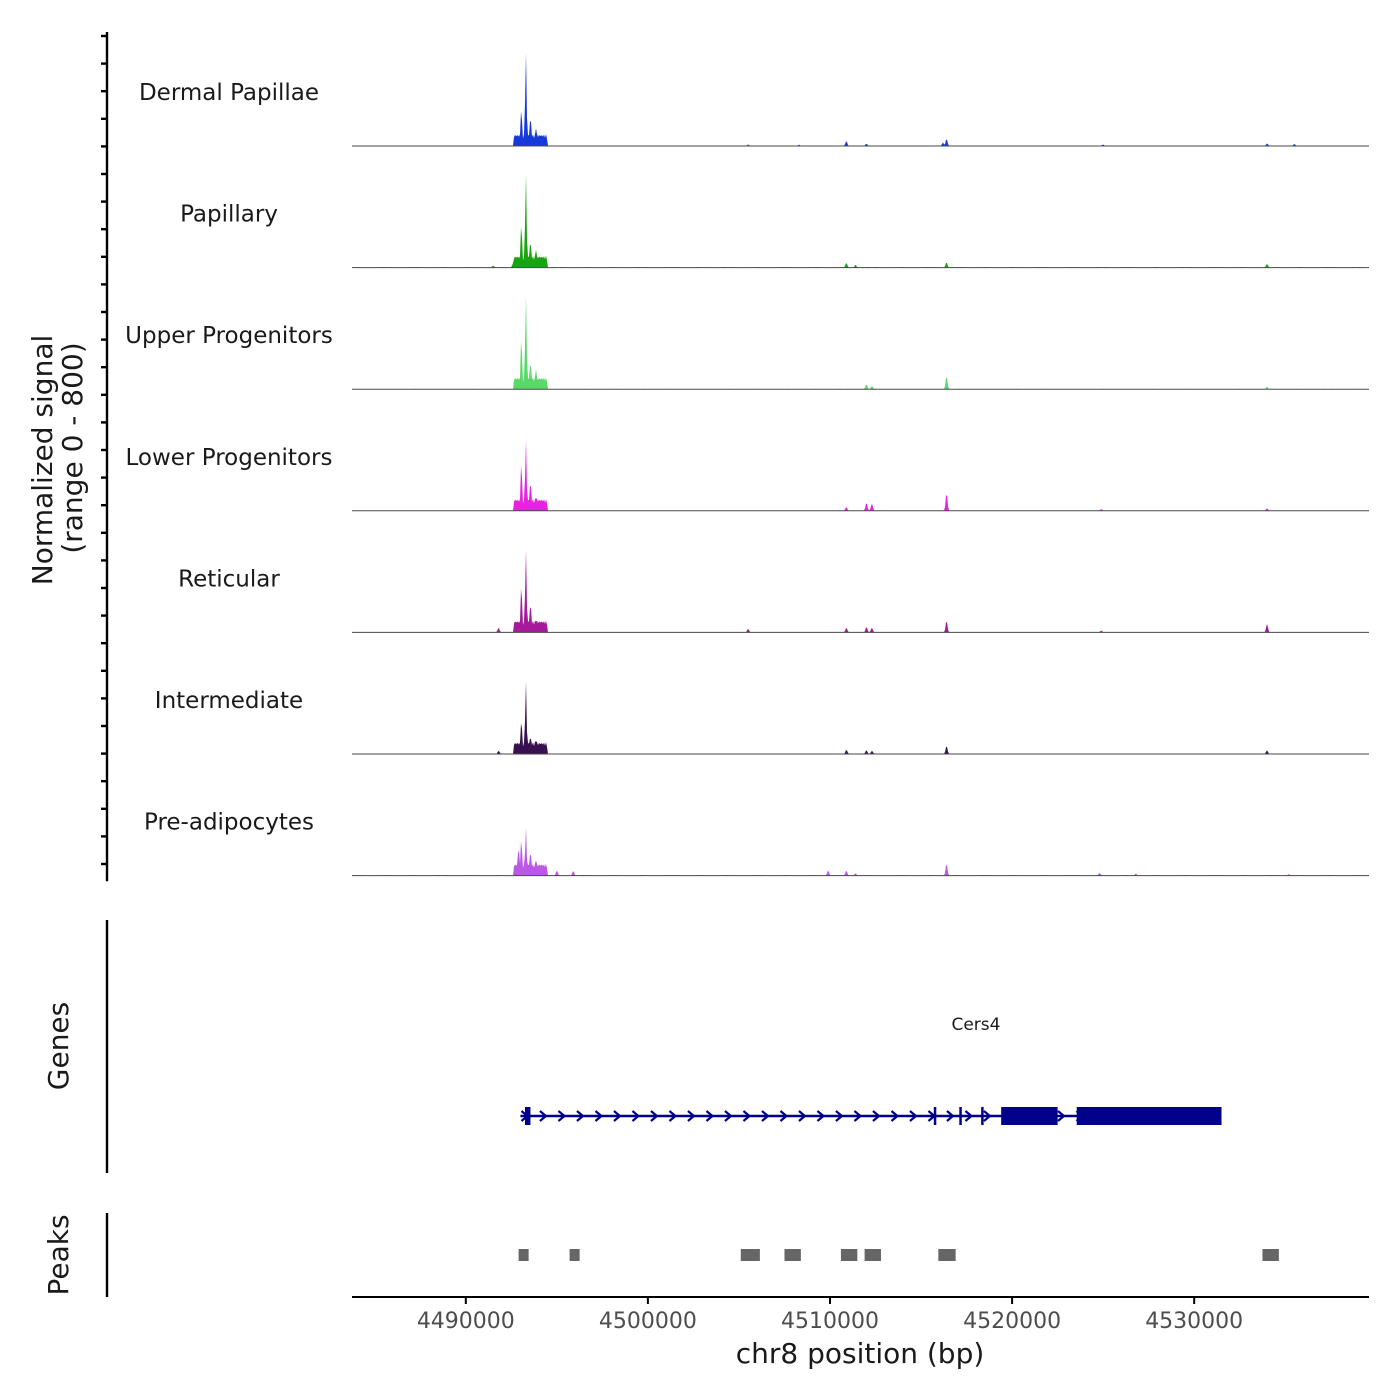 The image size is (1400, 1400). What do you see at coordinates (466, 1321) in the screenshot?
I see `x-tick-label: 4490000` at bounding box center [466, 1321].